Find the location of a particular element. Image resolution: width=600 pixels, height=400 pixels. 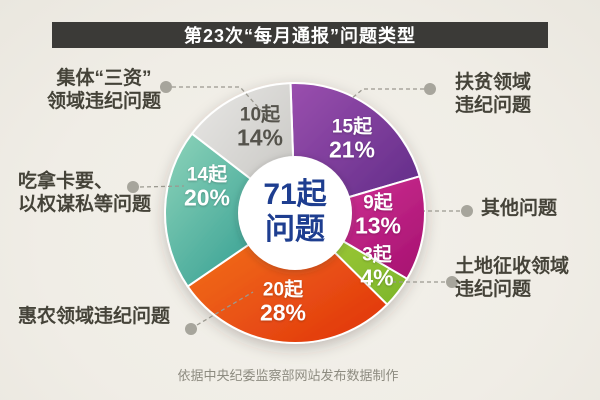

slice-count: 20起 is located at coordinates (283, 290).